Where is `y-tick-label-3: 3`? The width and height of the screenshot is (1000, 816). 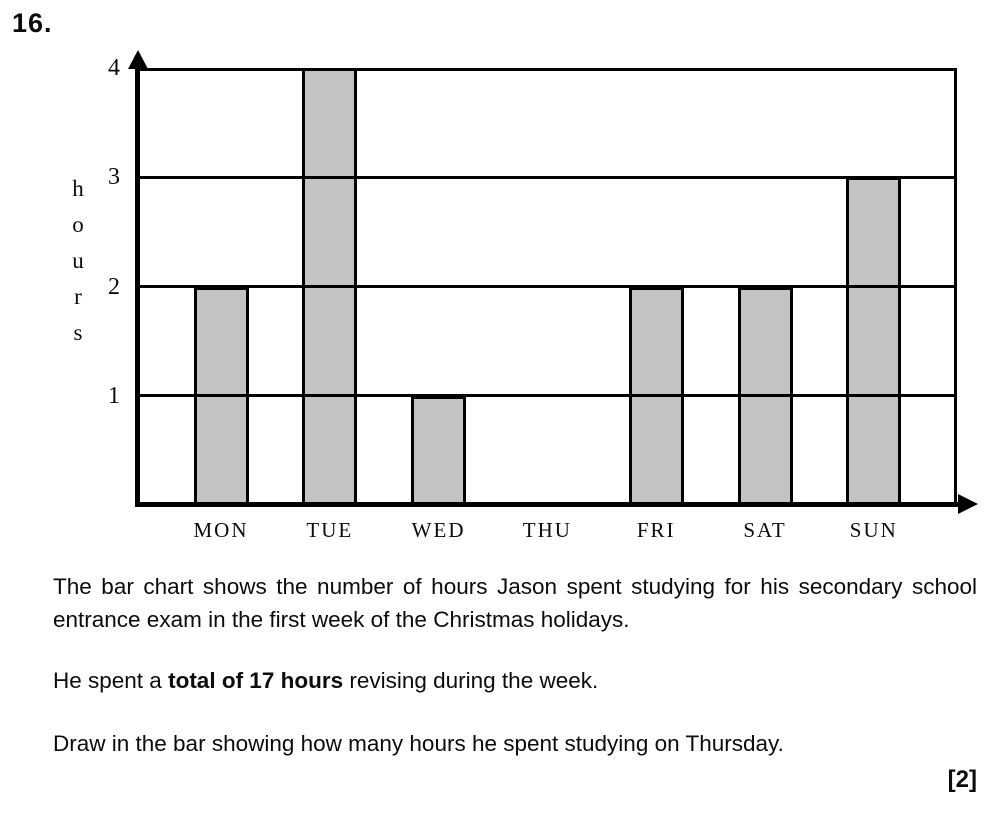 y-tick-label-3: 3 is located at coordinates (114, 177).